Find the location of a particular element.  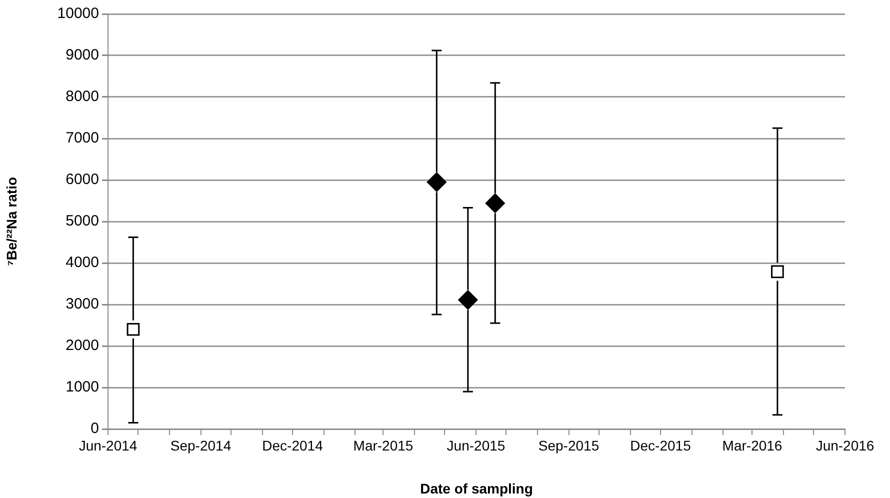

x-tick-label: Mar-2016 is located at coordinates (752, 445).